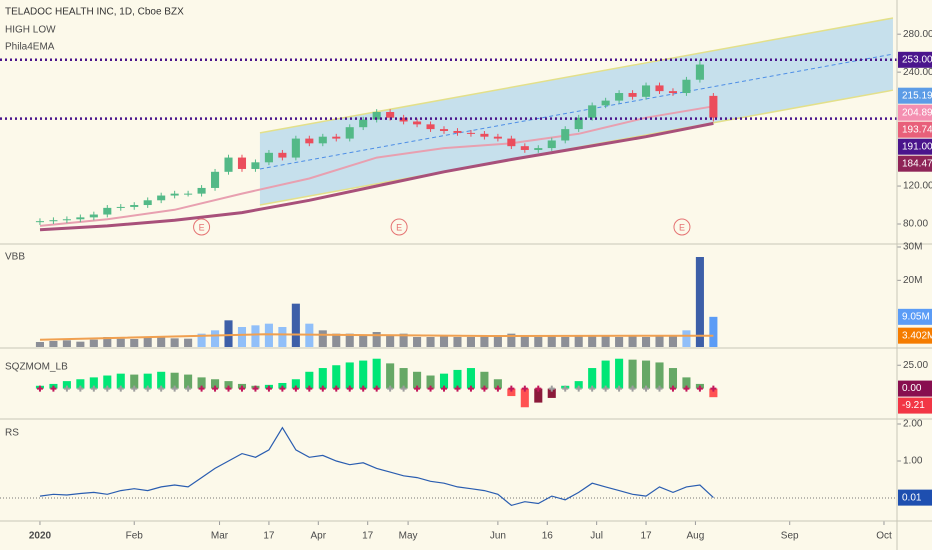 The height and width of the screenshot is (550, 932). What do you see at coordinates (917, 59) in the screenshot?
I see `price-tag-label: 253.00` at bounding box center [917, 59].